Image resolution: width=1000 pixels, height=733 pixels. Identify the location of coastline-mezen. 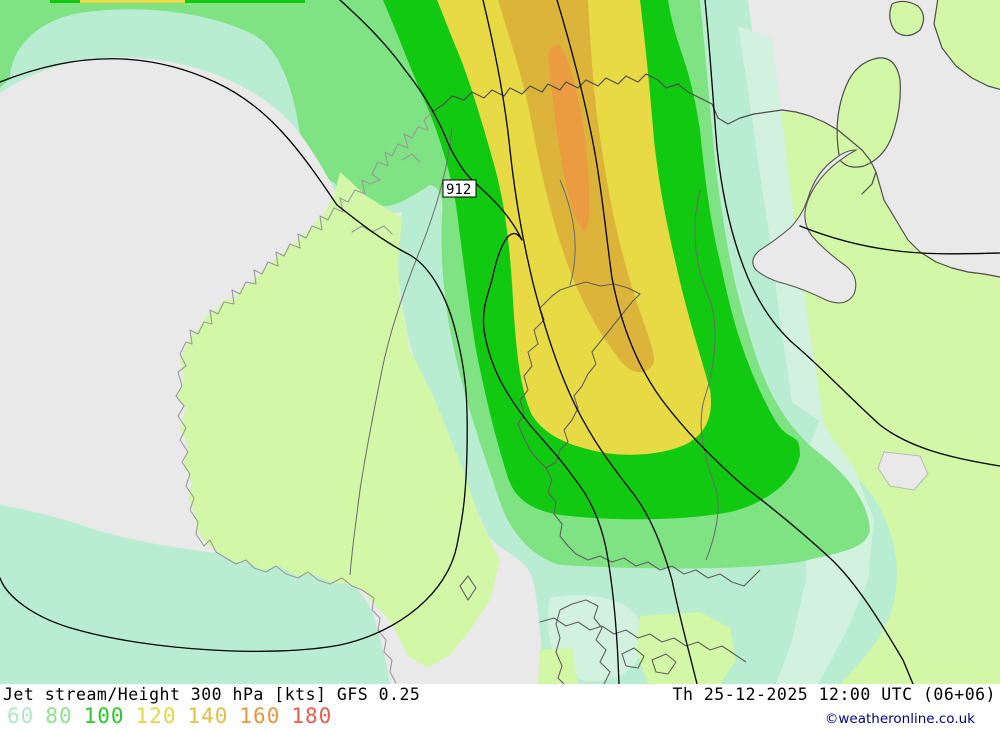
(937, 224).